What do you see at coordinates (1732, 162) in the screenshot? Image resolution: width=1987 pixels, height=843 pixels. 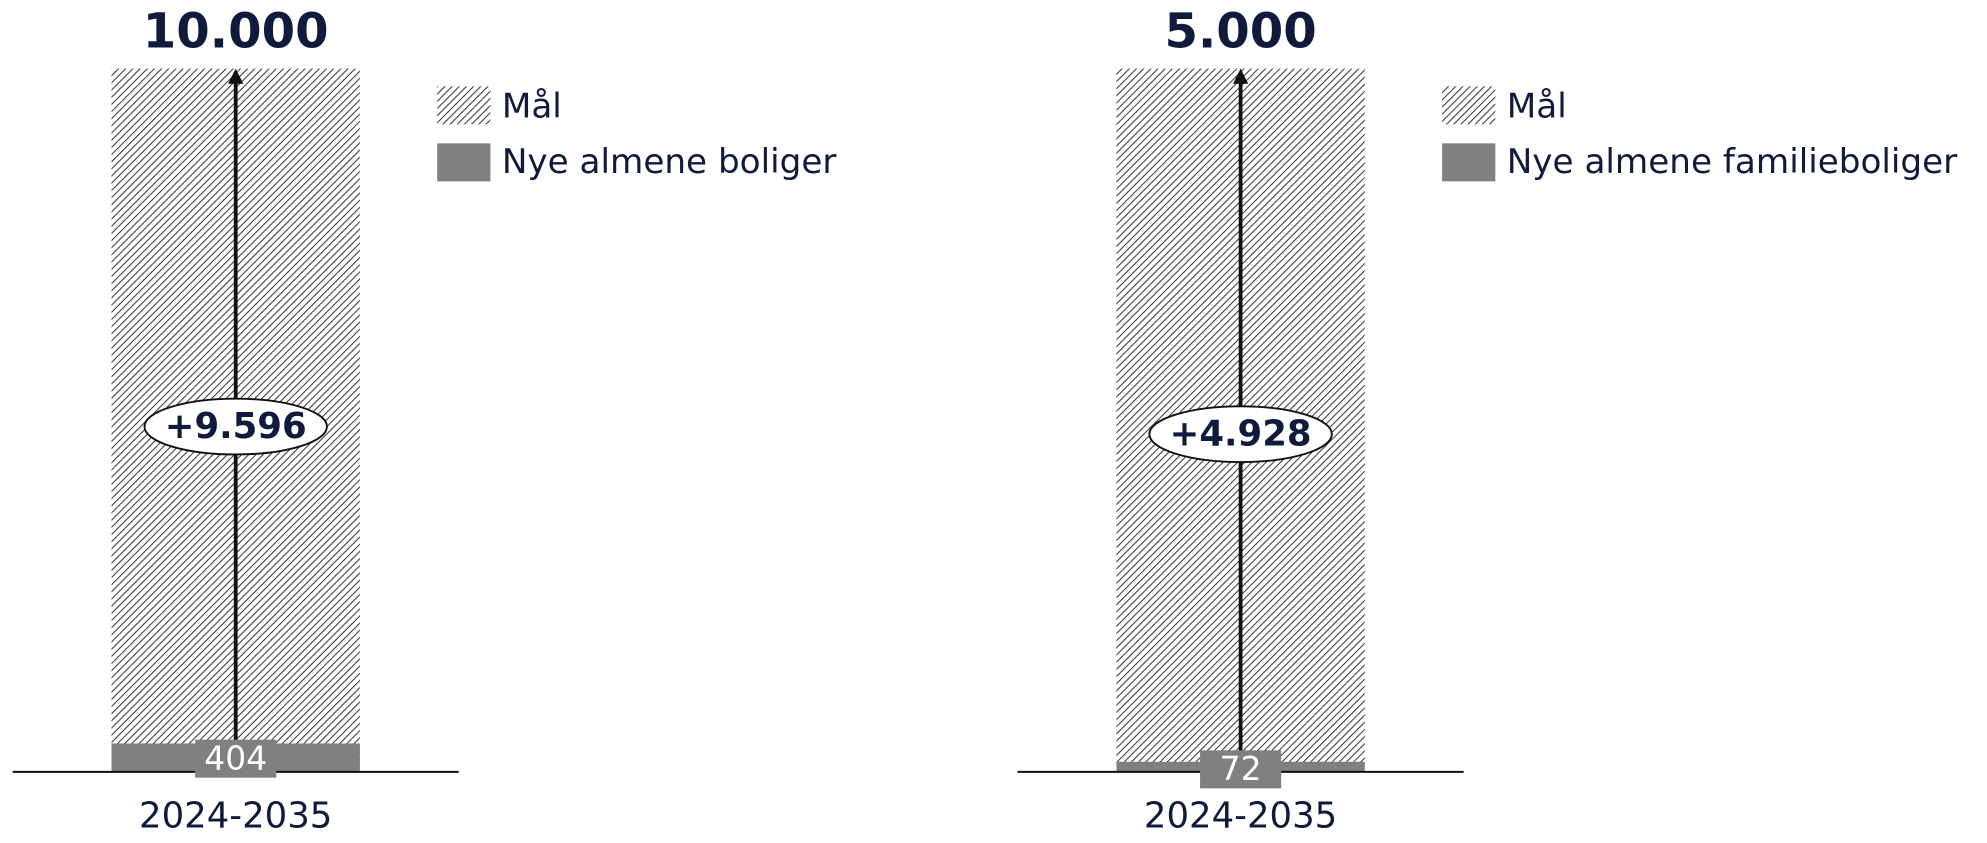 I see `legend-label: Nye almene familieboliger` at bounding box center [1732, 162].